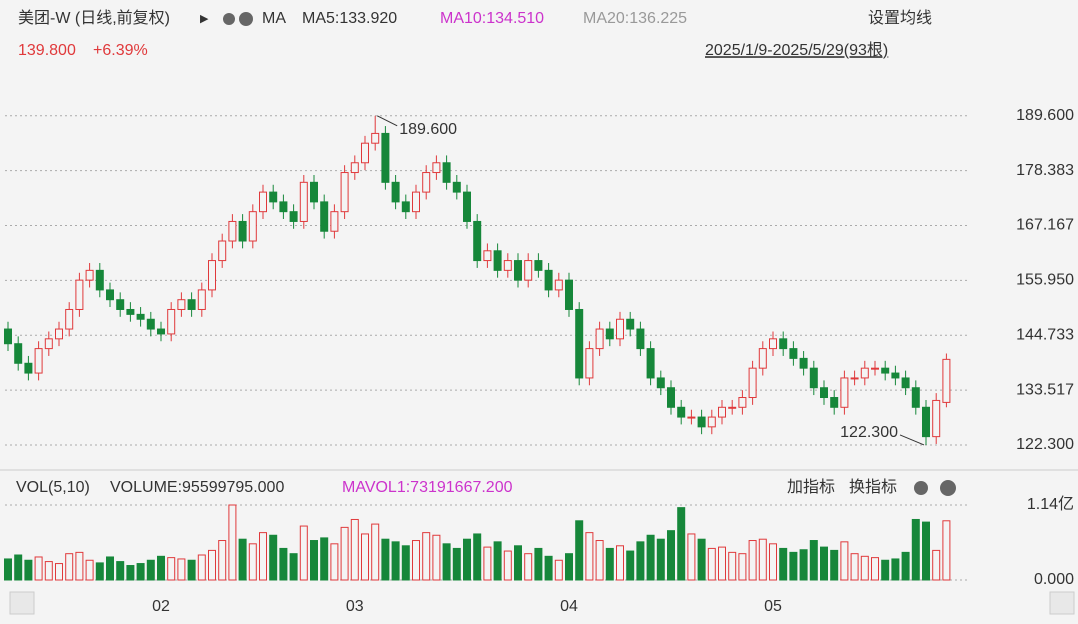  Describe the element at coordinates (161, 606) in the screenshot. I see `x-tick-label: 02` at that location.